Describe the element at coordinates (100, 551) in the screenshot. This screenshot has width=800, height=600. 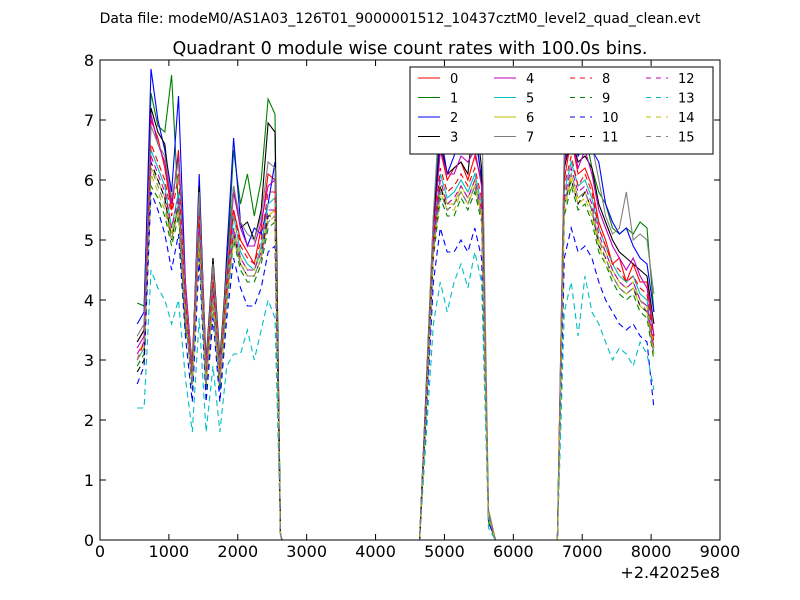
I see `x-tick-label: 0` at that location.